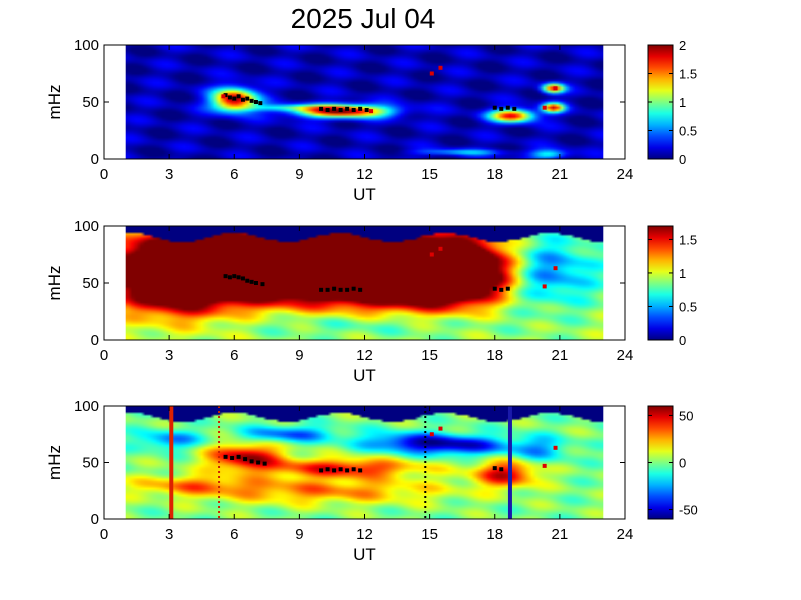  Describe the element at coordinates (686, 415) in the screenshot. I see `colorbar-tick-label: 50` at that location.